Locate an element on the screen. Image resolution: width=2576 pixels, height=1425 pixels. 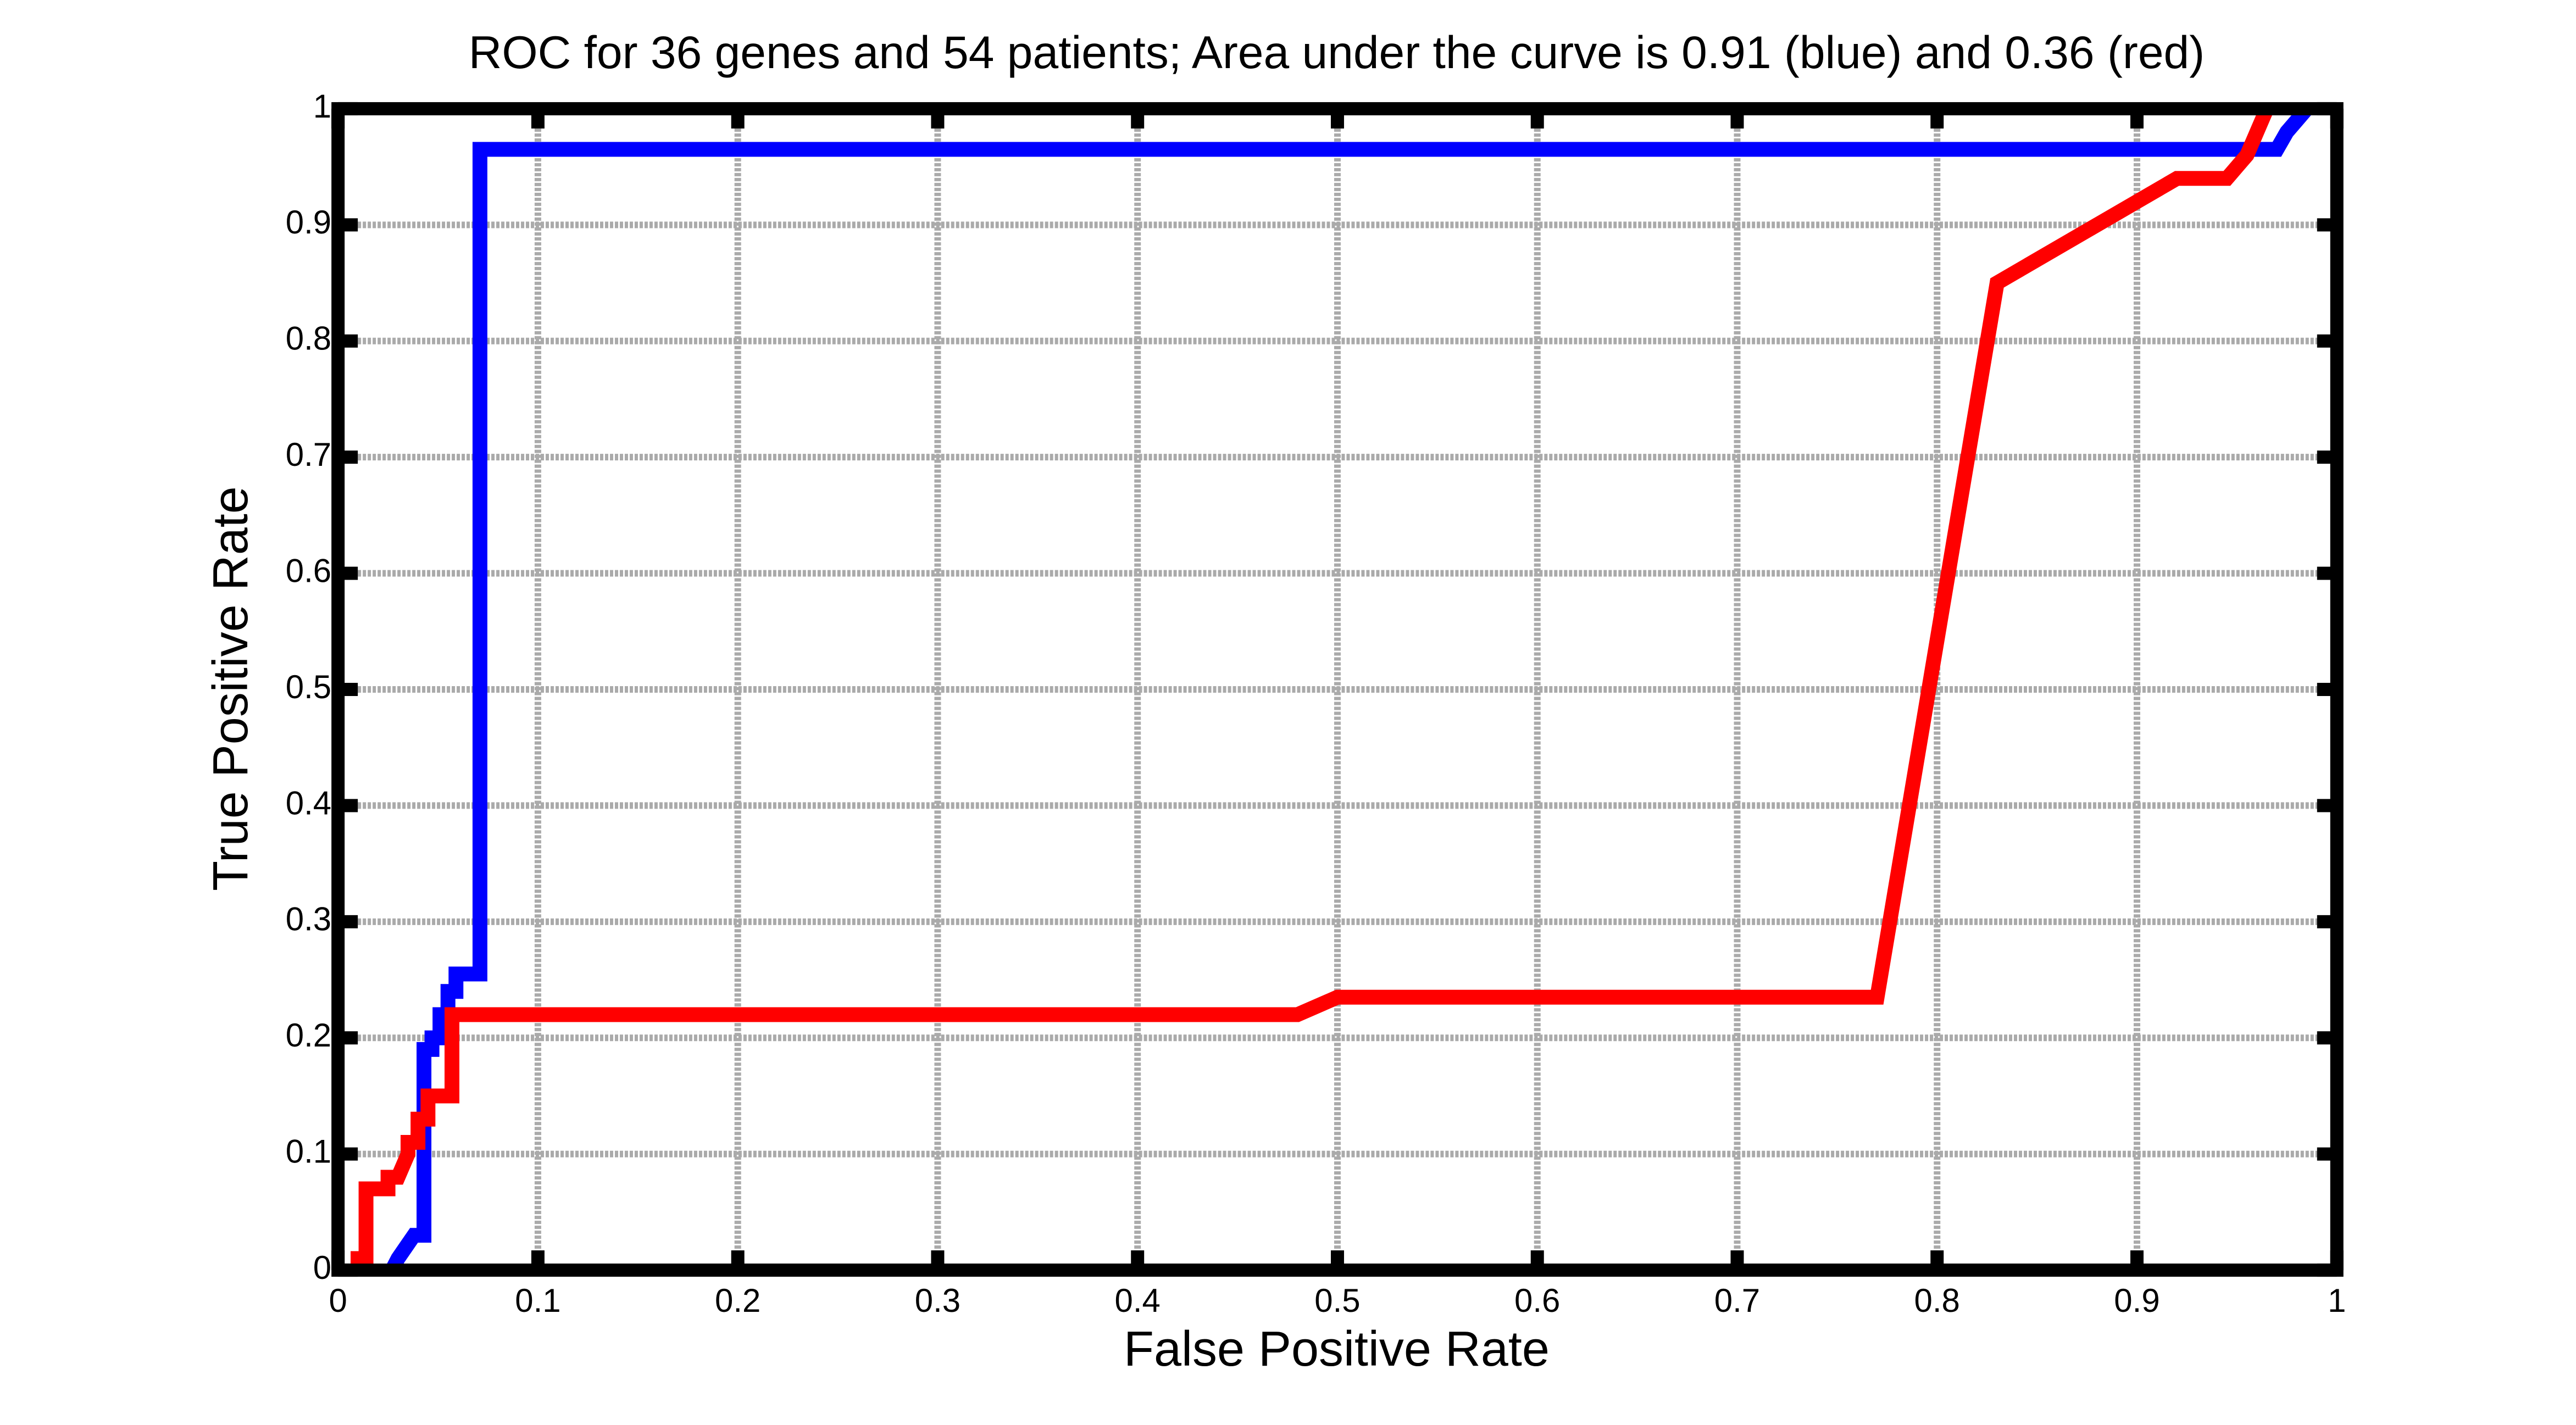
y-tick-label: 0.8 is located at coordinates (308, 338).